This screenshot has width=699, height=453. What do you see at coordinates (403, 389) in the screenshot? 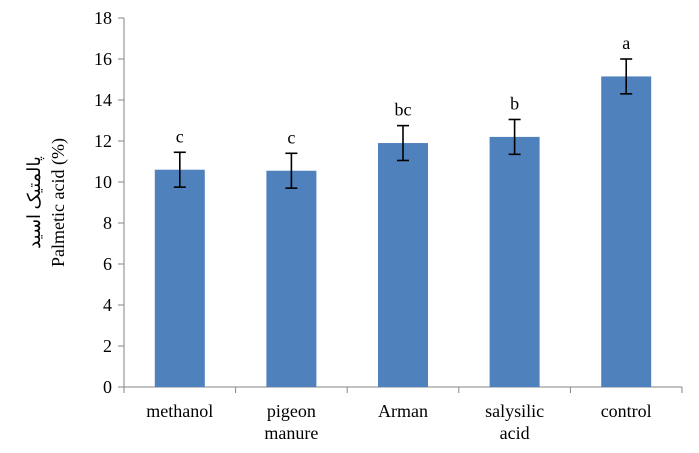
I see `x-axis` at bounding box center [403, 389].